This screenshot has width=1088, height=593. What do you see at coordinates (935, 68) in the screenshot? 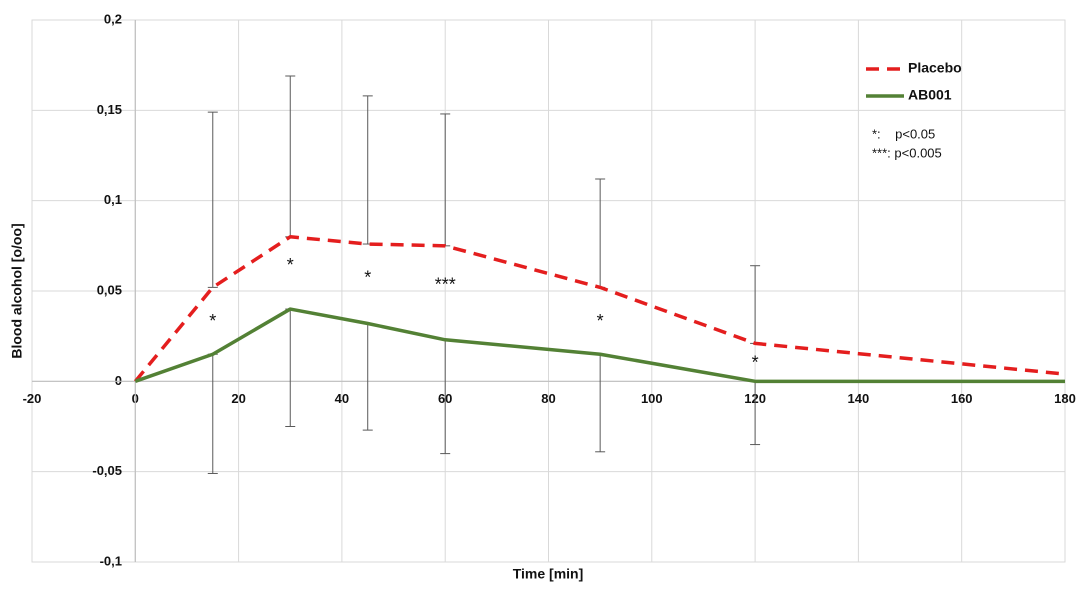
I see `legend-label: Placebo` at bounding box center [935, 68].